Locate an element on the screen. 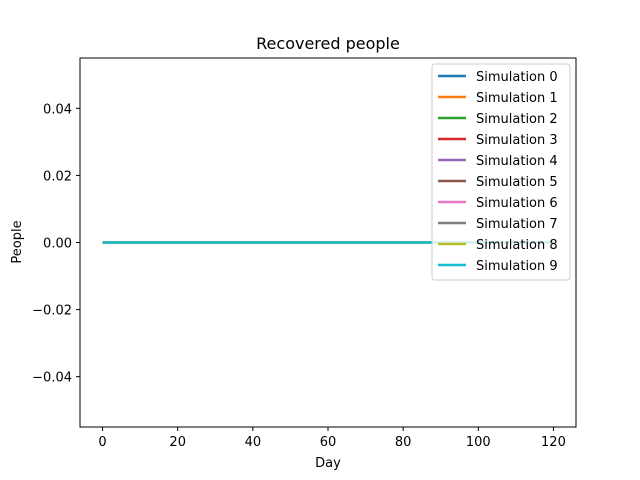 Image resolution: width=640 pixels, height=480 pixels. legend-label-simulation-4: Simulation 4 is located at coordinates (517, 161).